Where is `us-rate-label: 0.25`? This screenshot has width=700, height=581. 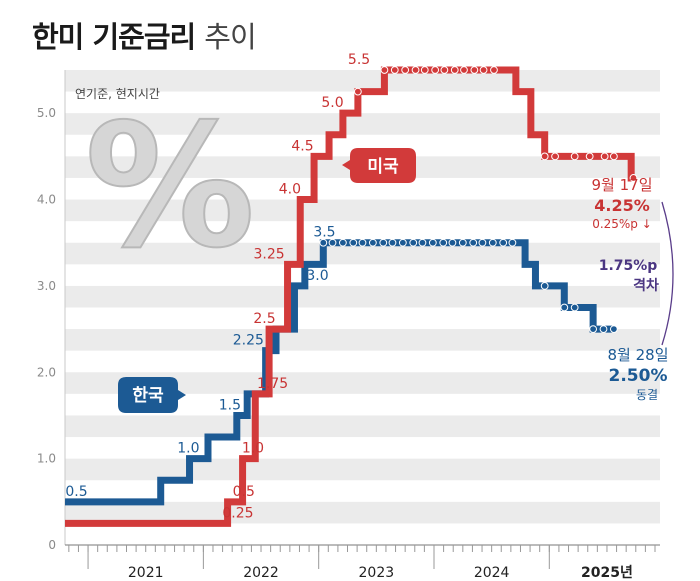
us-rate-label: 0.25 is located at coordinates (237, 513).